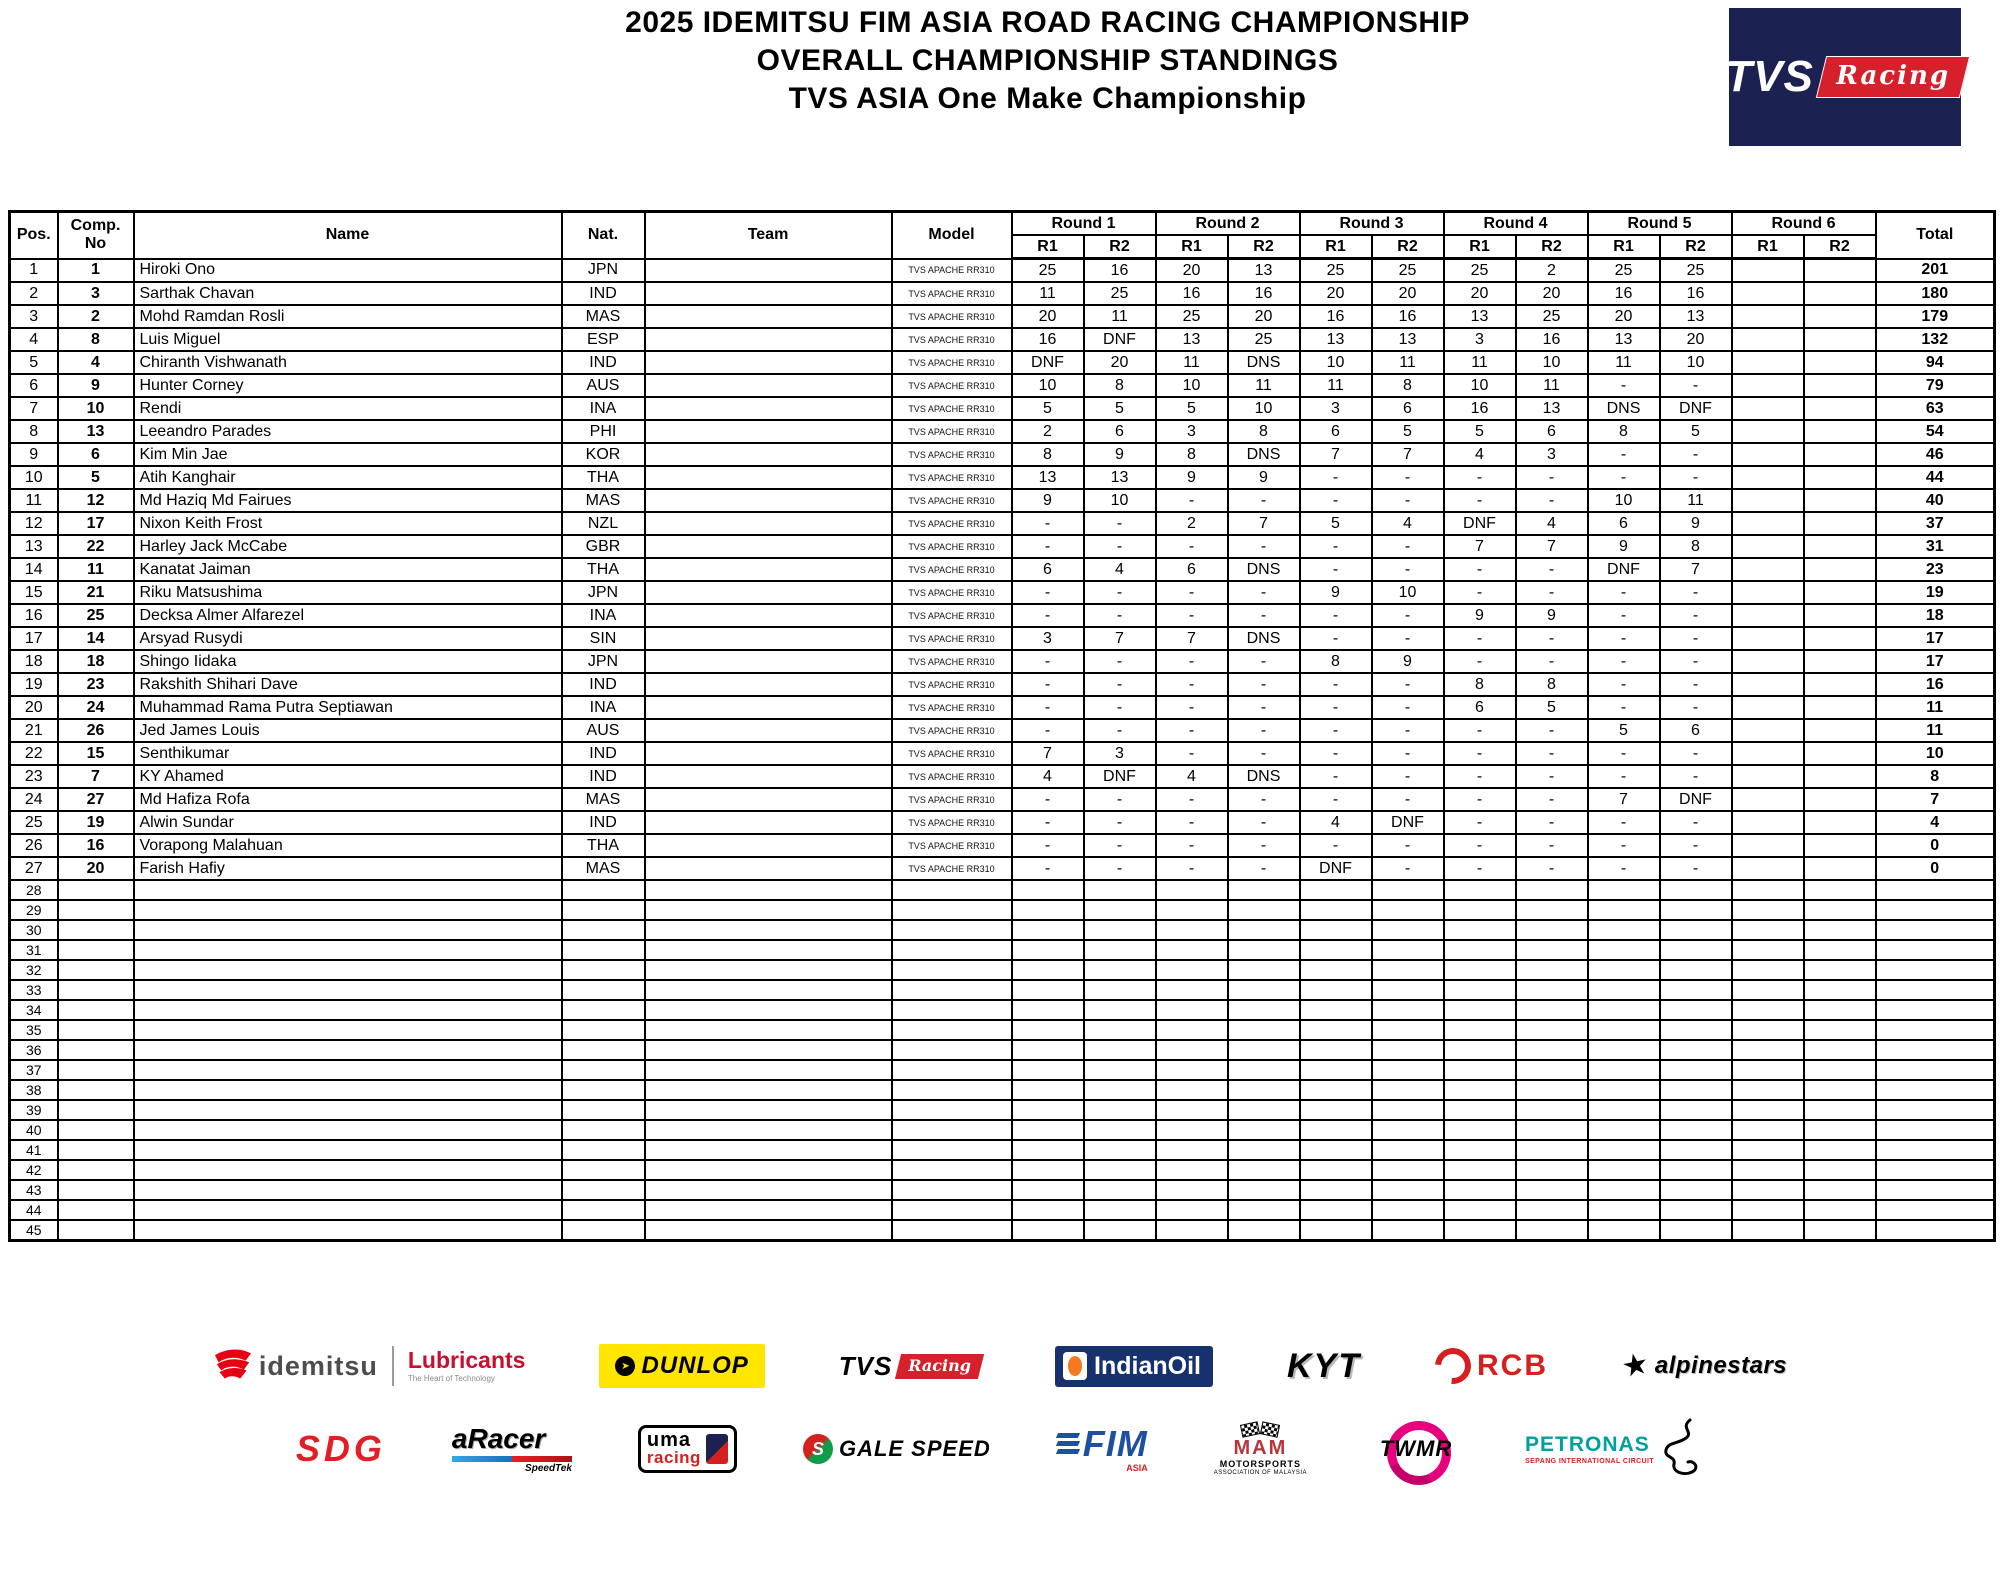  What do you see at coordinates (1335, 408) in the screenshot?
I see `result-cell: 3` at bounding box center [1335, 408].